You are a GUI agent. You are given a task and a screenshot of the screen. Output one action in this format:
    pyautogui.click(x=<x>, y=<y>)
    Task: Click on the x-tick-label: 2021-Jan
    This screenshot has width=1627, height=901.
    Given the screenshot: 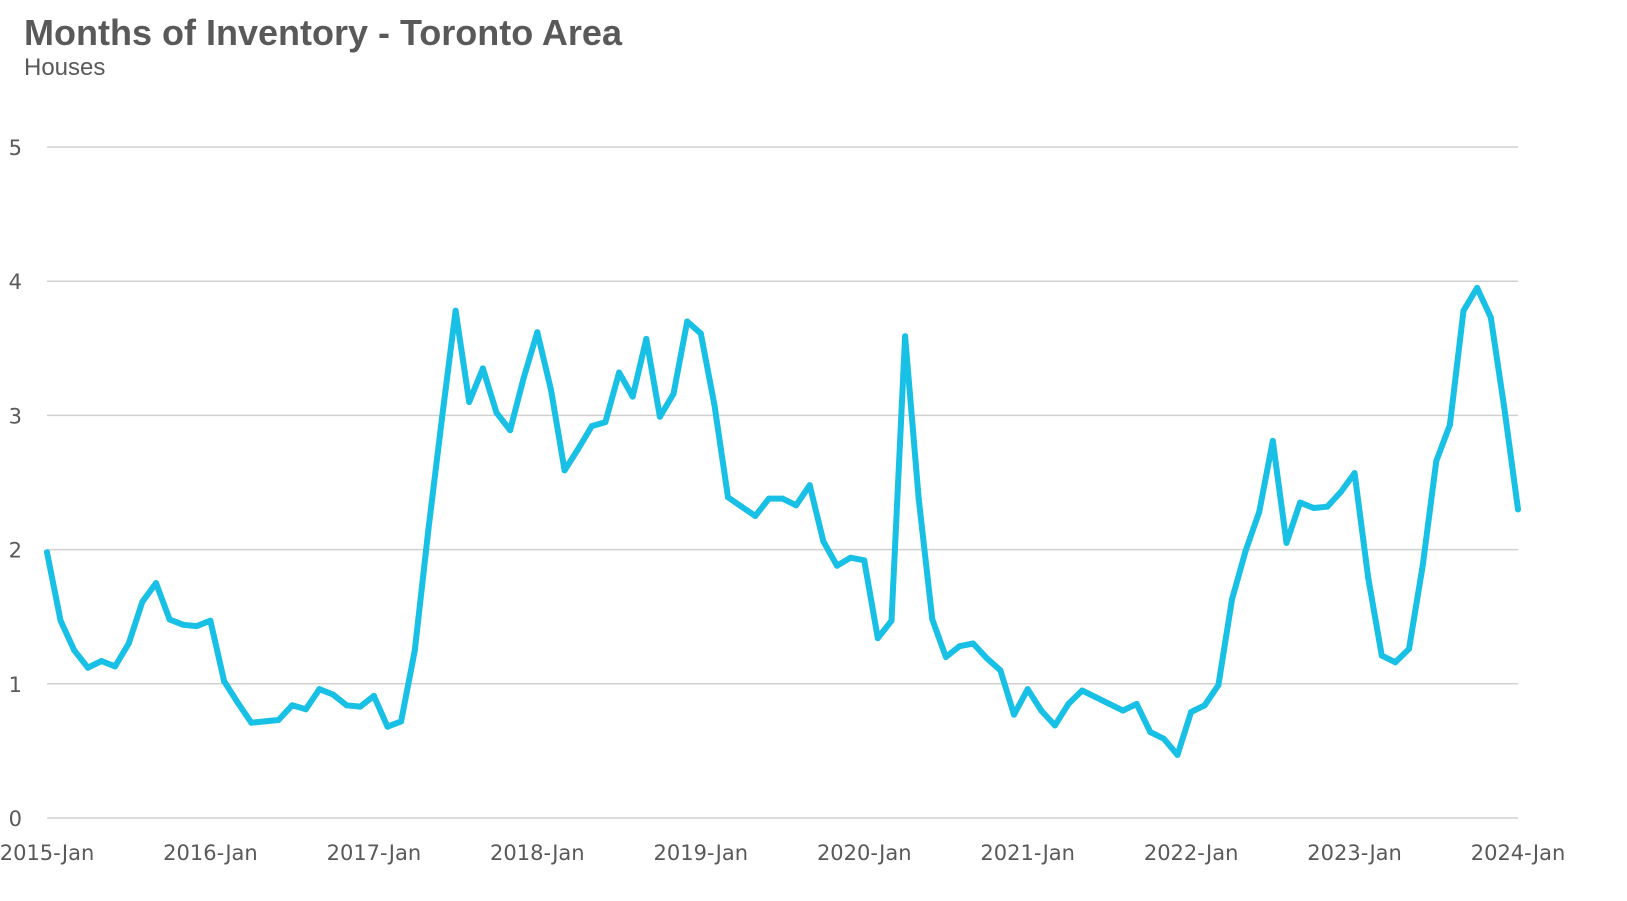 What is the action you would take?
    pyautogui.click(x=1027, y=853)
    